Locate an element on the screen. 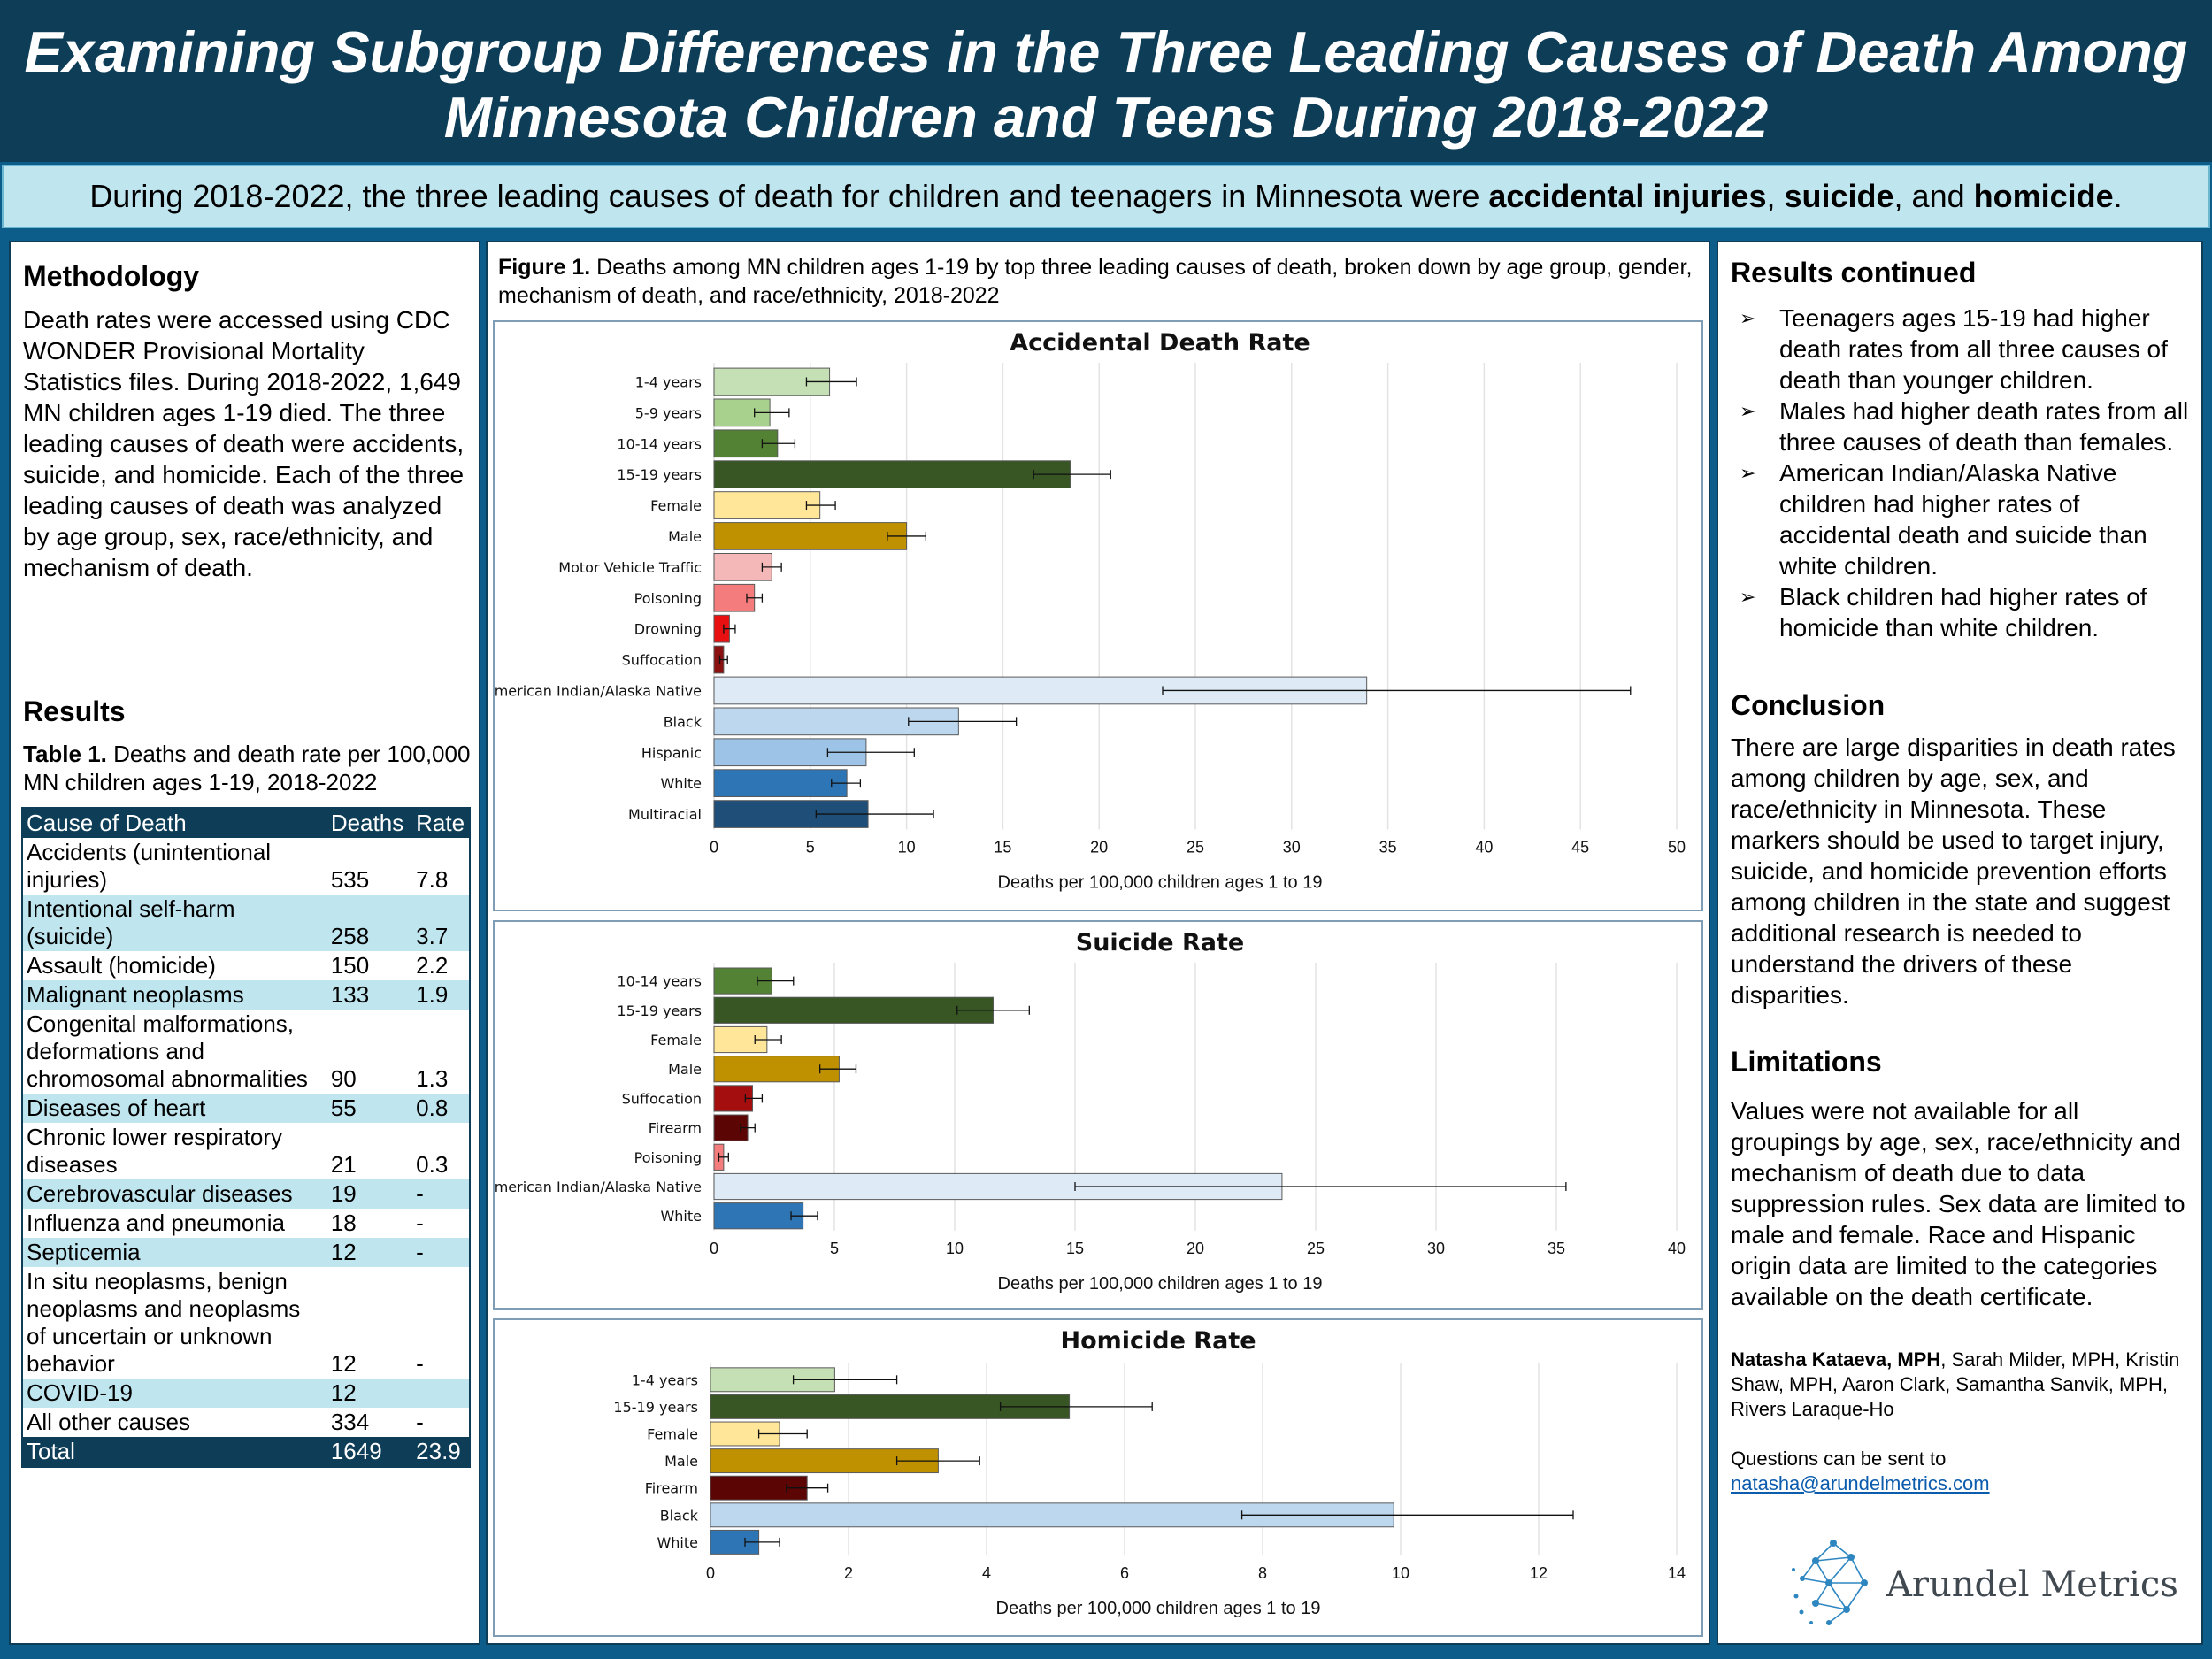 This screenshot has width=2212, height=1659. table-row: Influenza and pneumonia 18 - is located at coordinates (246, 1224).